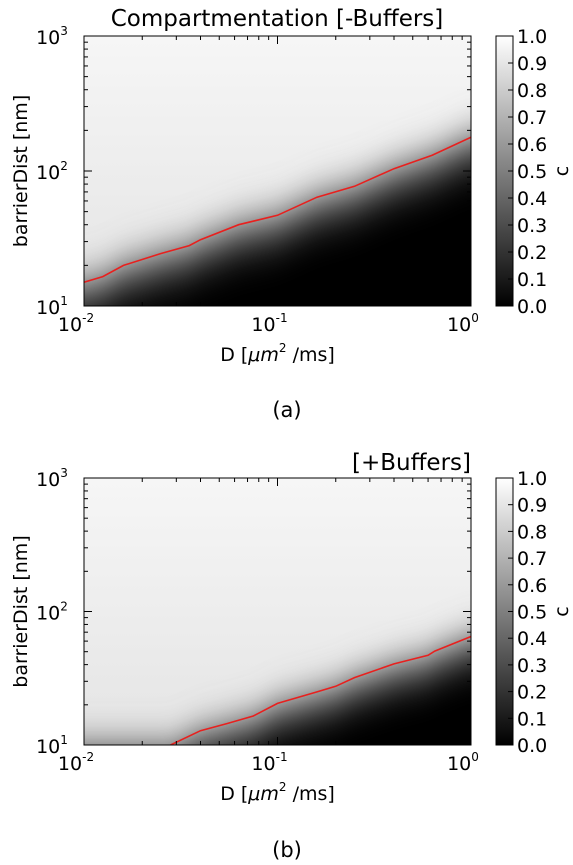  I want to click on caption-a: (a), so click(286, 410).